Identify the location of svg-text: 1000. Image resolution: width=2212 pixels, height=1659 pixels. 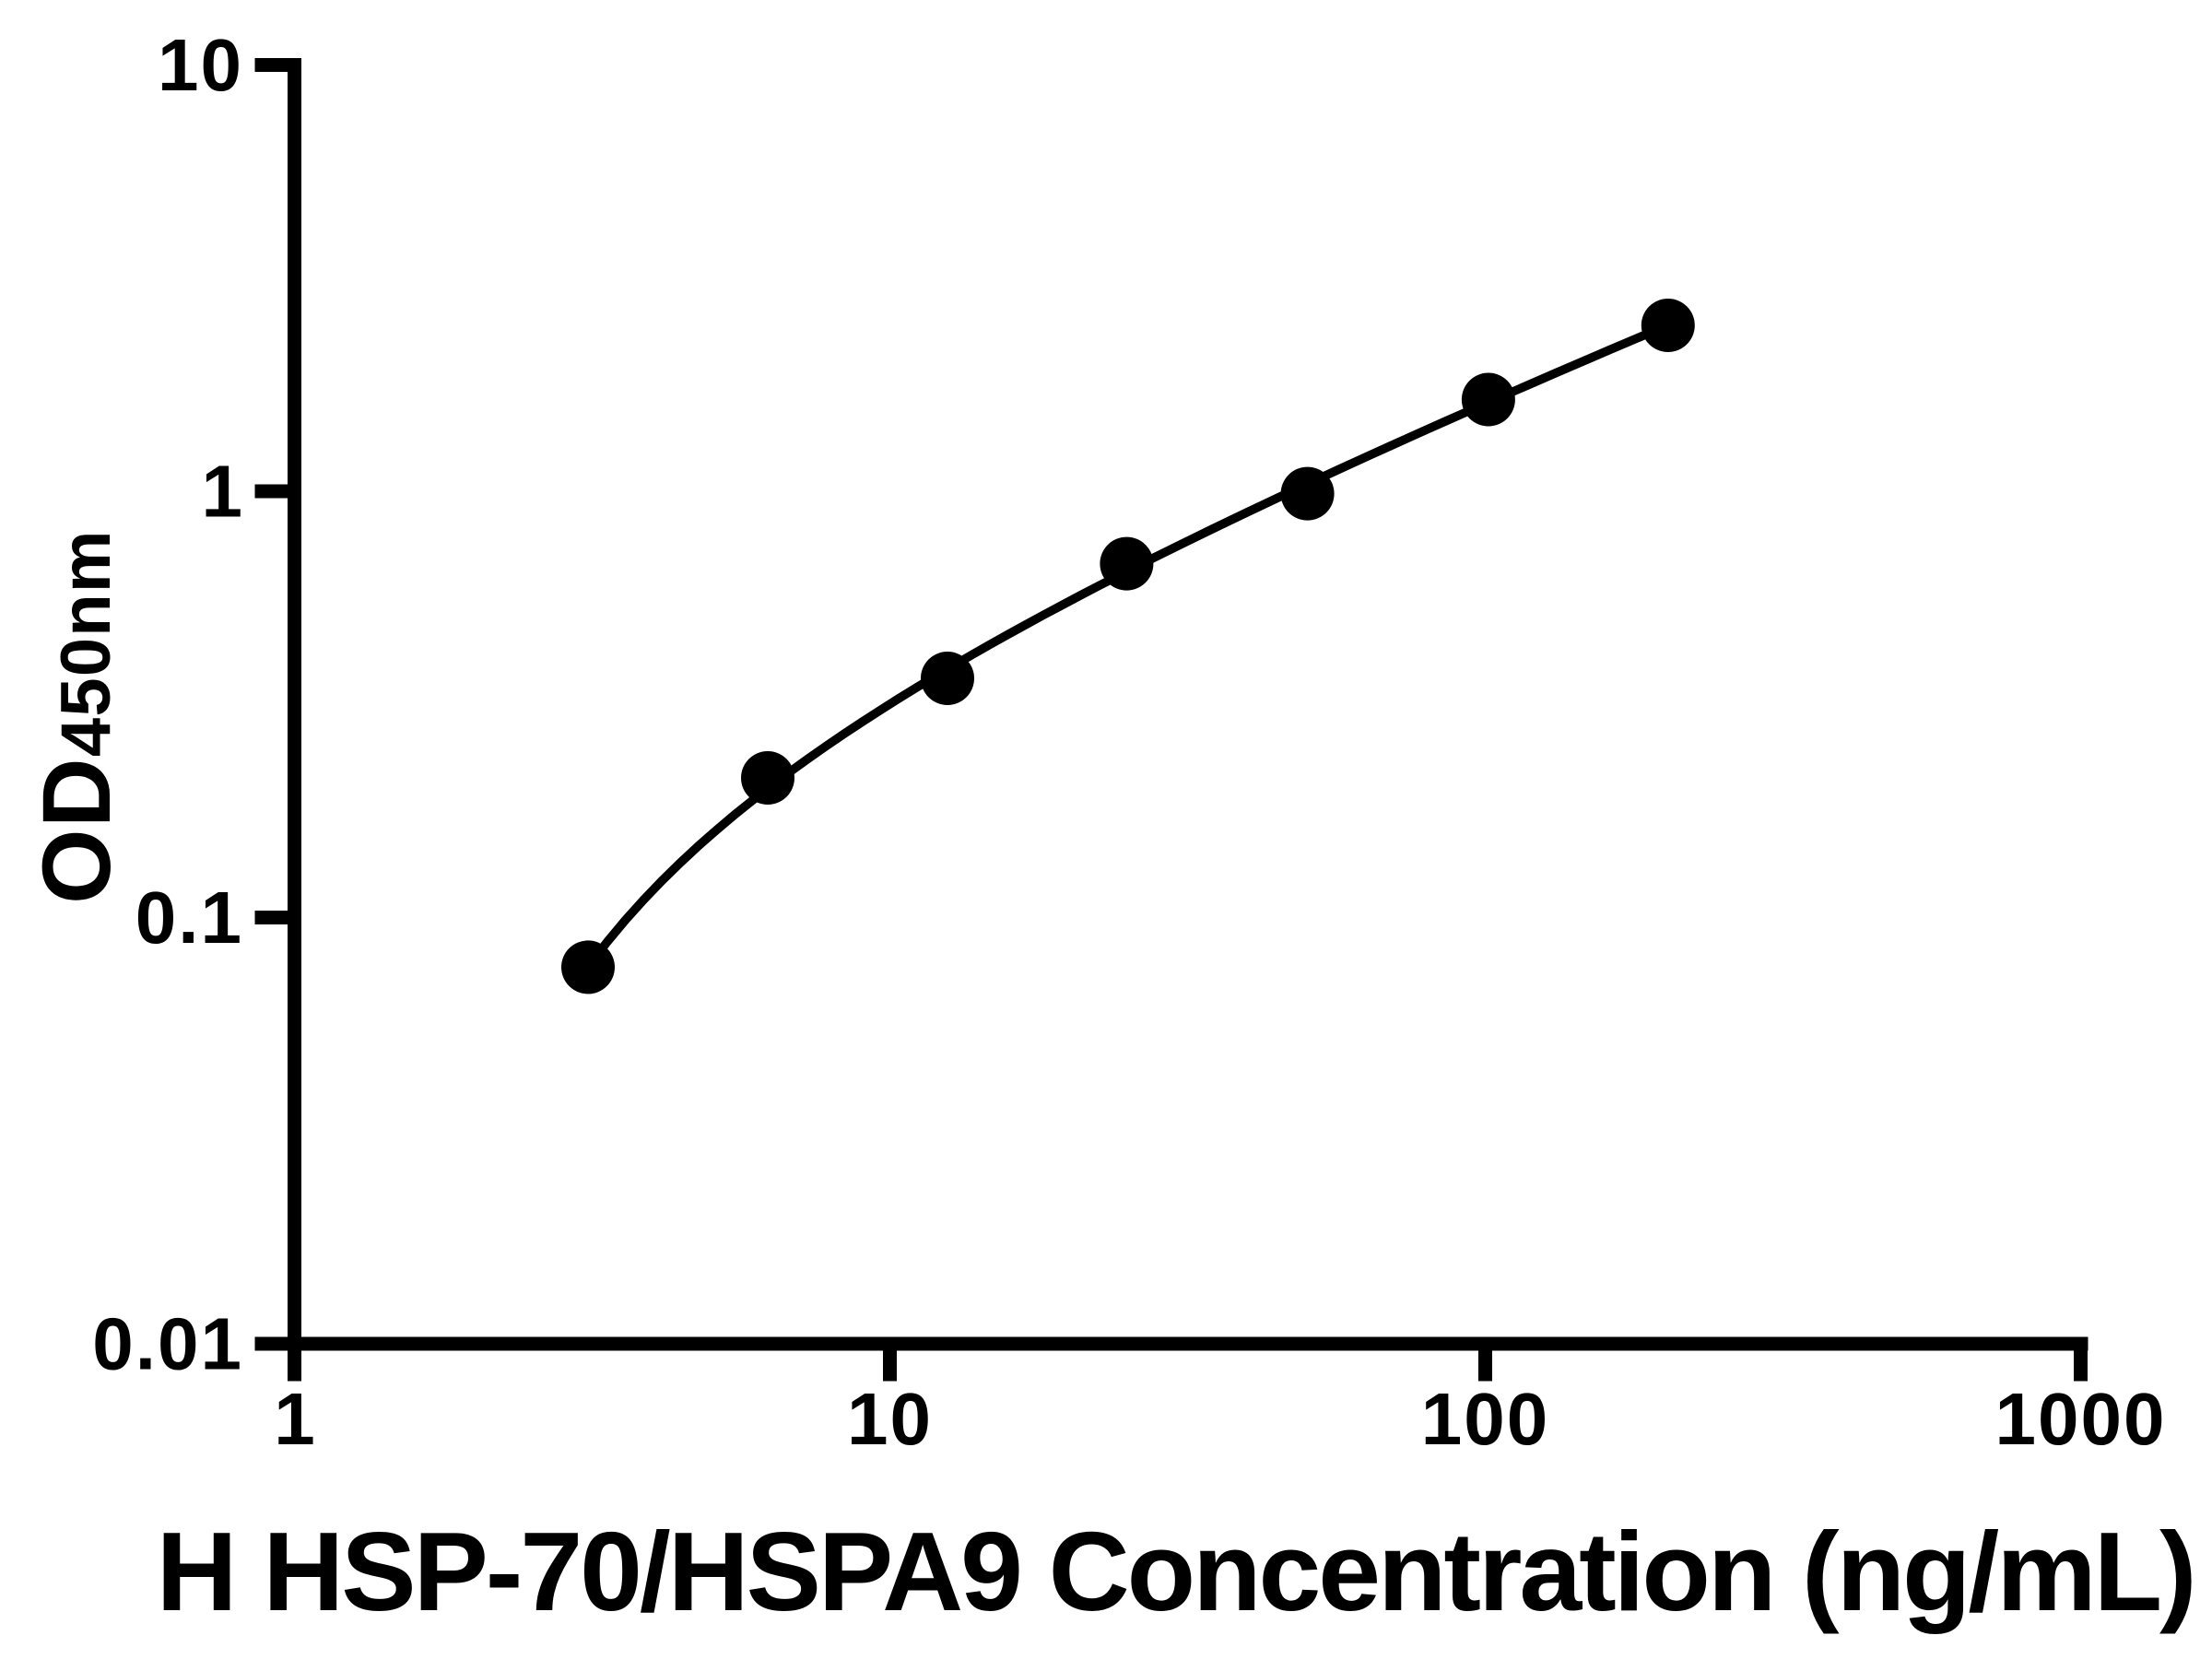
(2081, 1419).